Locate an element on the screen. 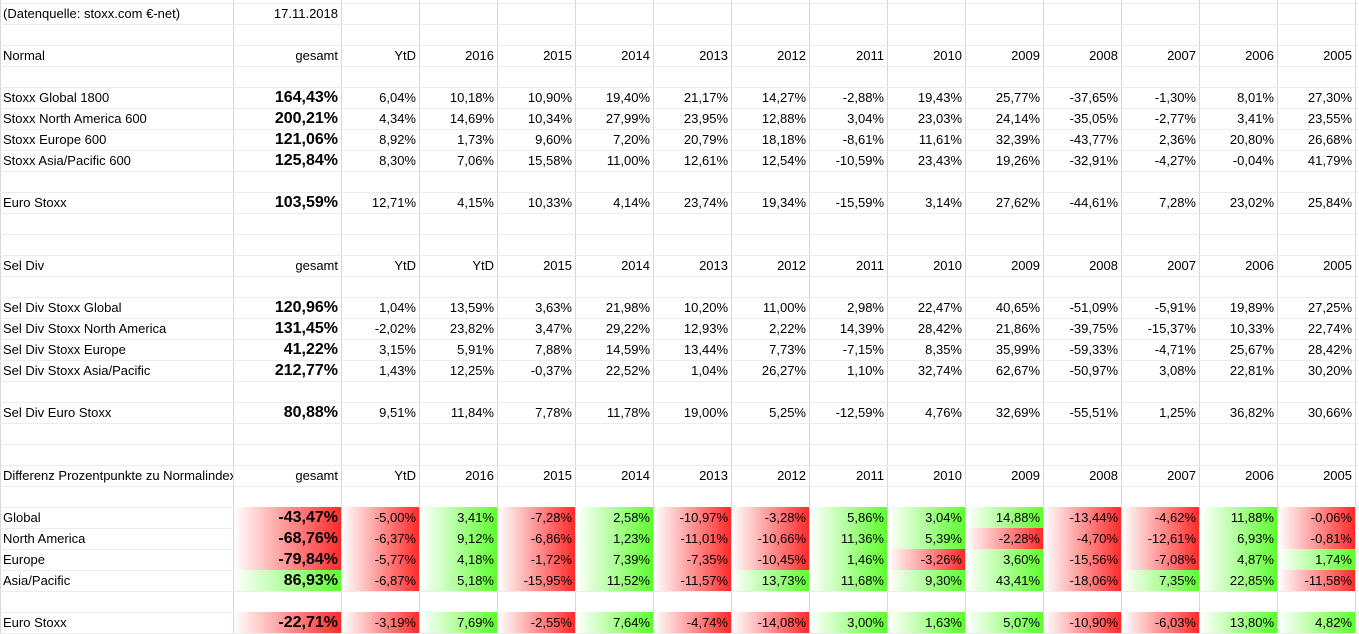 The width and height of the screenshot is (1359, 634). column-header: 2005 is located at coordinates (1337, 55).